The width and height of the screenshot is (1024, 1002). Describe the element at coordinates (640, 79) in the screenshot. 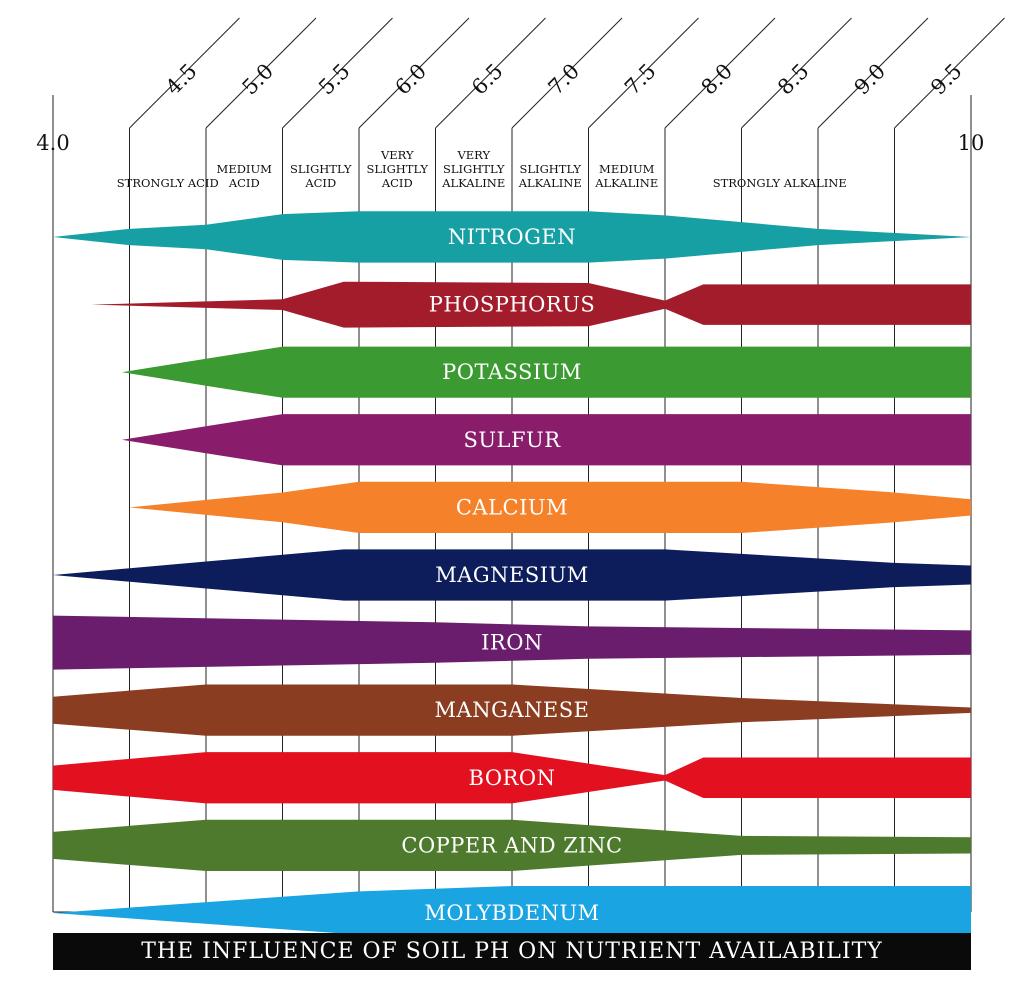

I see `tick-label: 7.5` at that location.